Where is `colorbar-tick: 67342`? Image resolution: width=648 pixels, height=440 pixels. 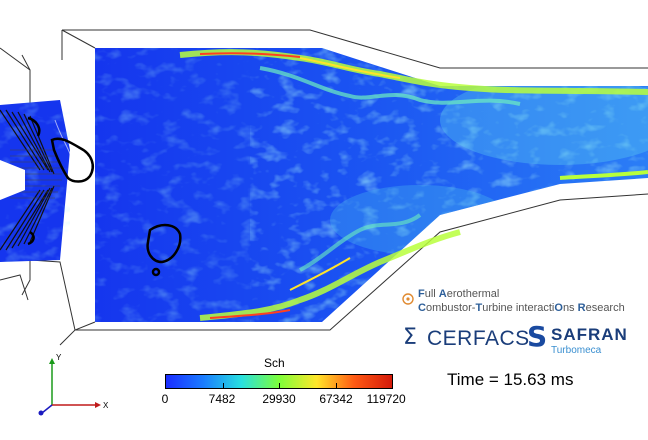 colorbar-tick: 67342 is located at coordinates (336, 399).